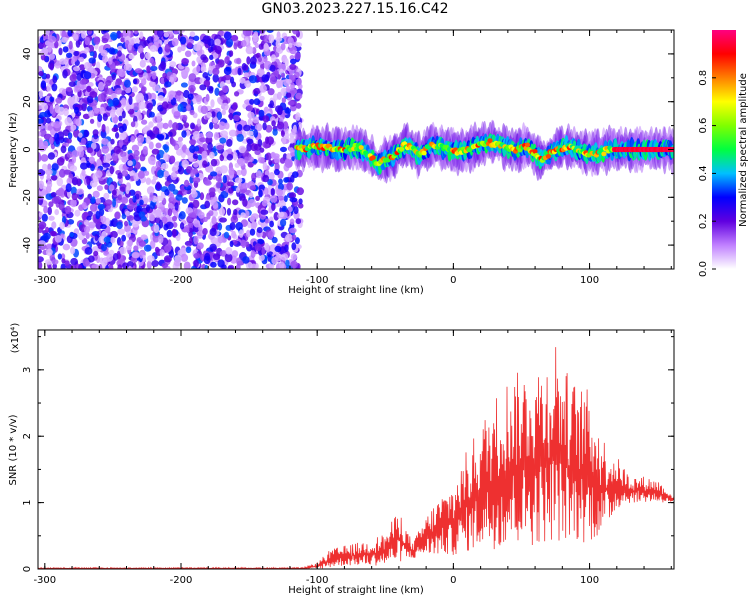 The height and width of the screenshot is (600, 750). What do you see at coordinates (355, 9) in the screenshot?
I see `figure-title: GN03.2023.227.15.16.C42` at bounding box center [355, 9].